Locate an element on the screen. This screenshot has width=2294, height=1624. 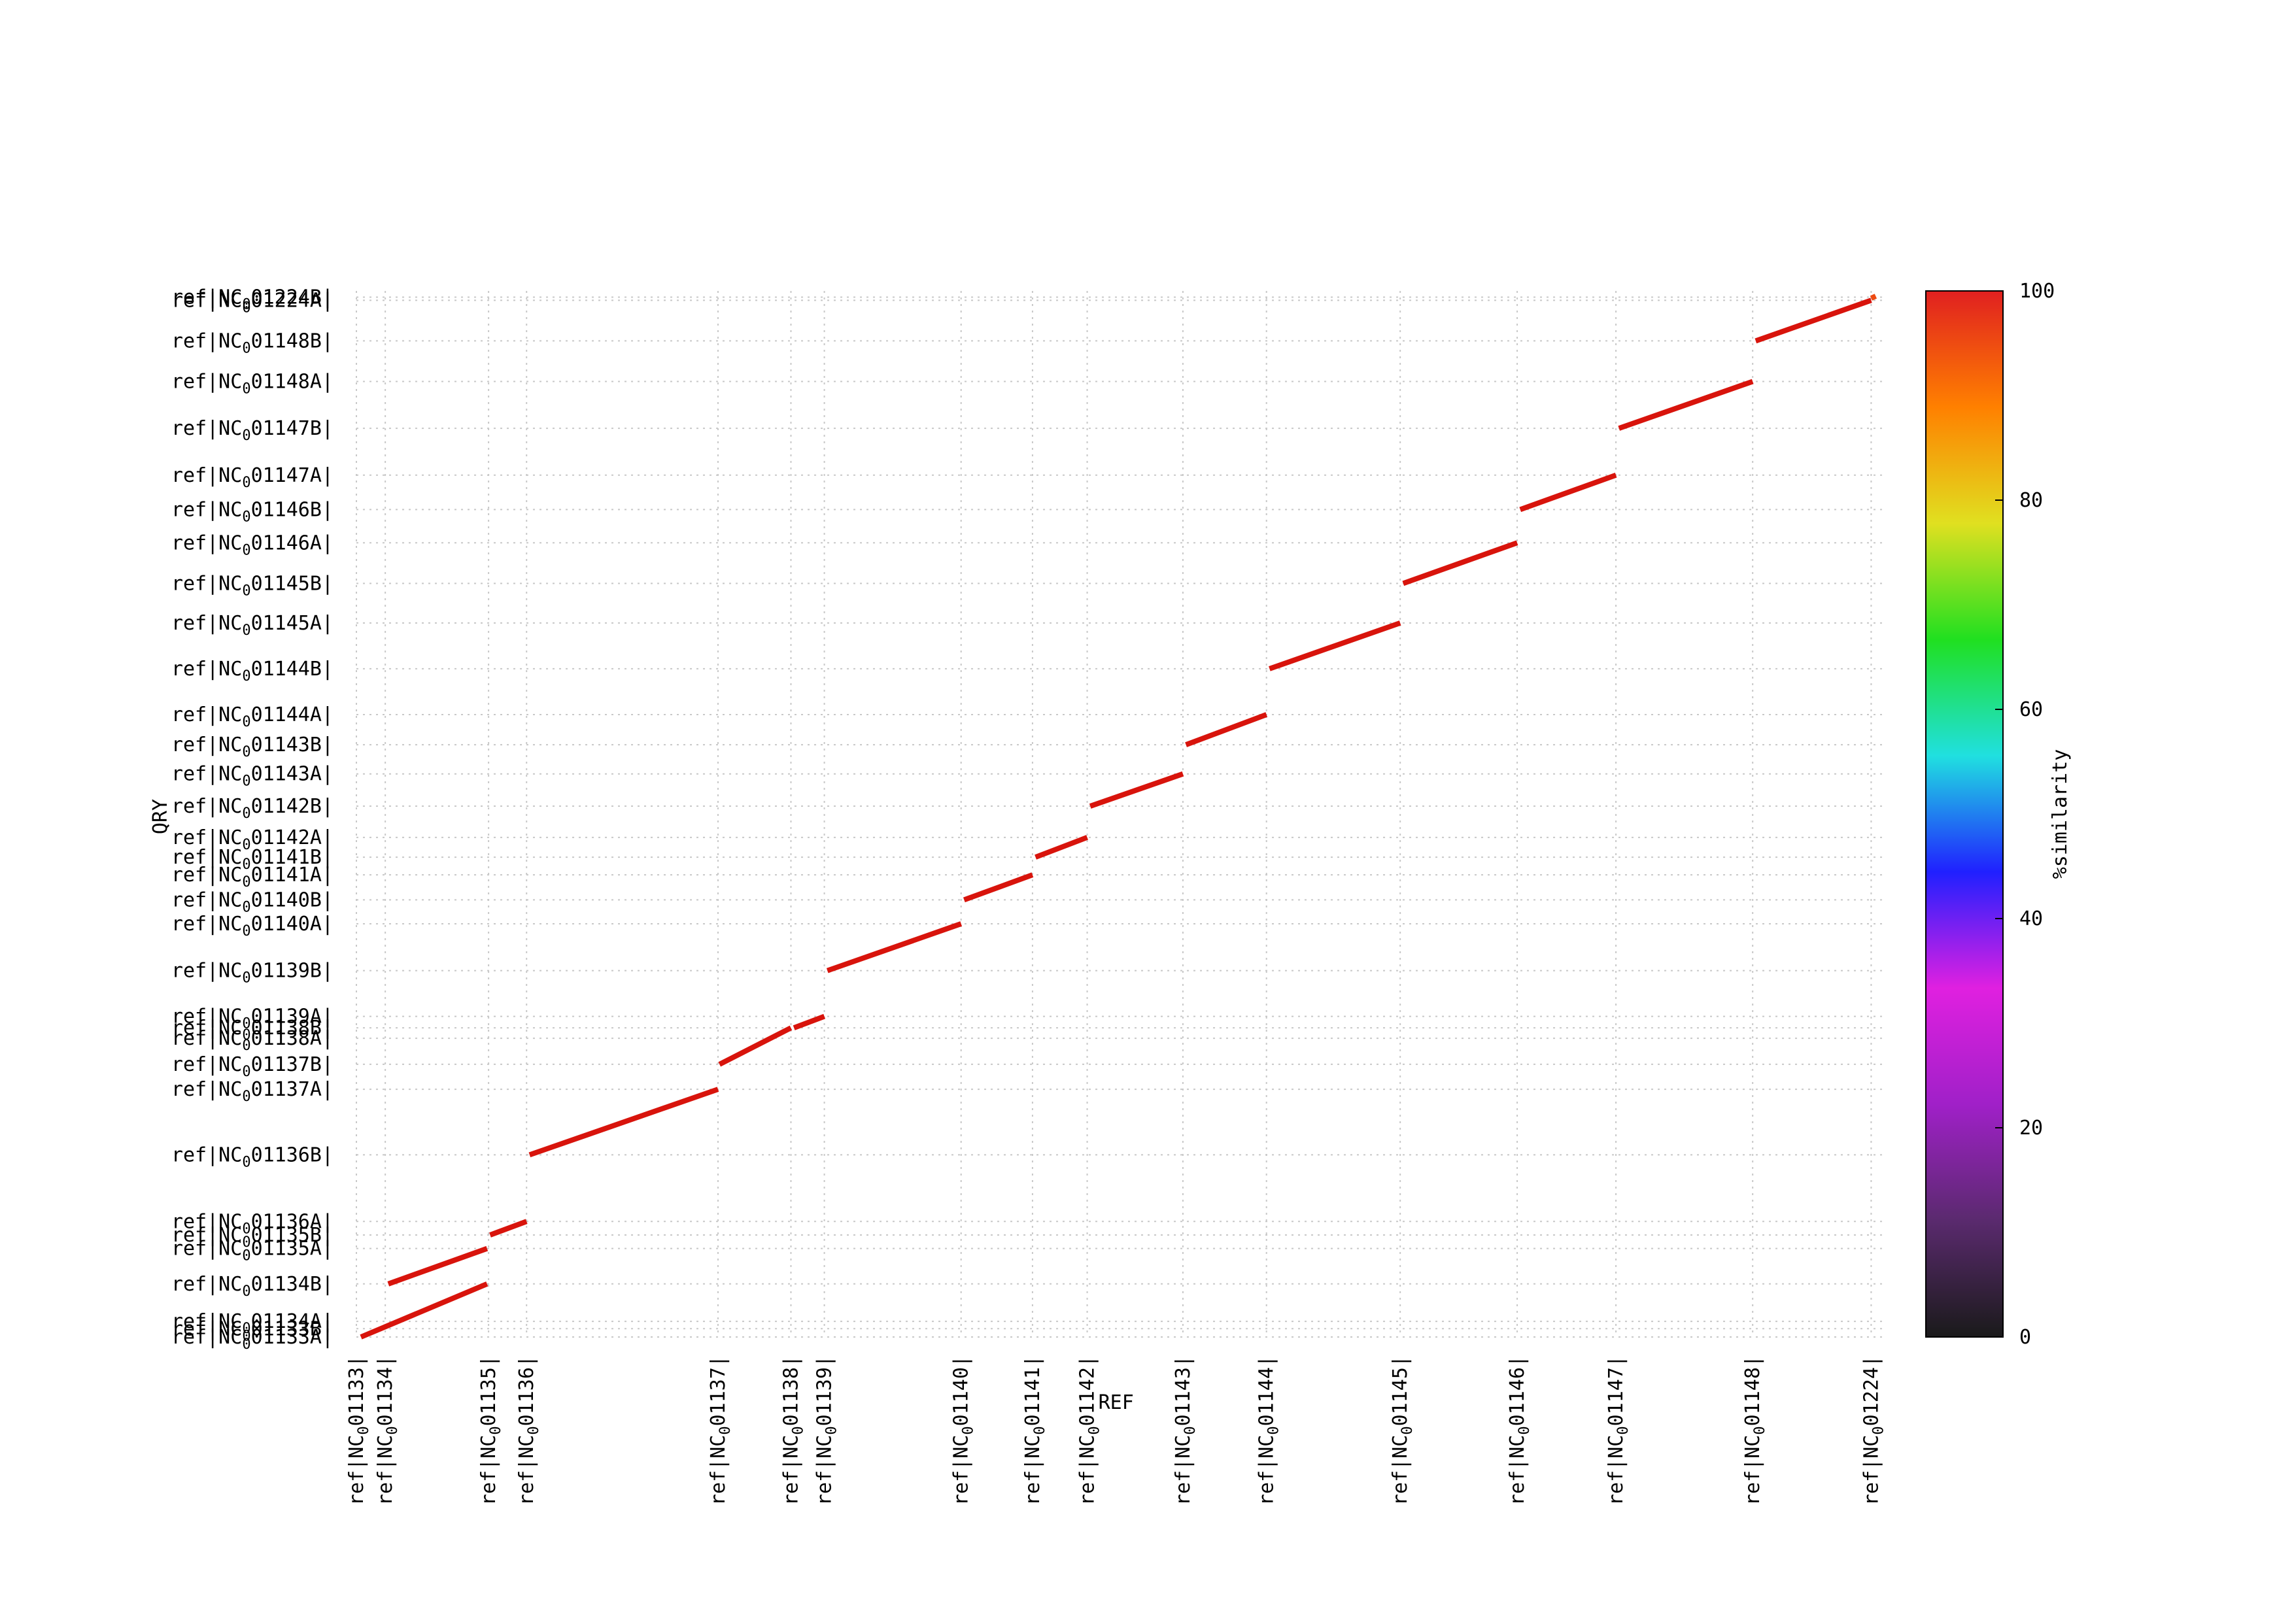
x-tick-label: ref|NC001139| is located at coordinates (826, 1430).